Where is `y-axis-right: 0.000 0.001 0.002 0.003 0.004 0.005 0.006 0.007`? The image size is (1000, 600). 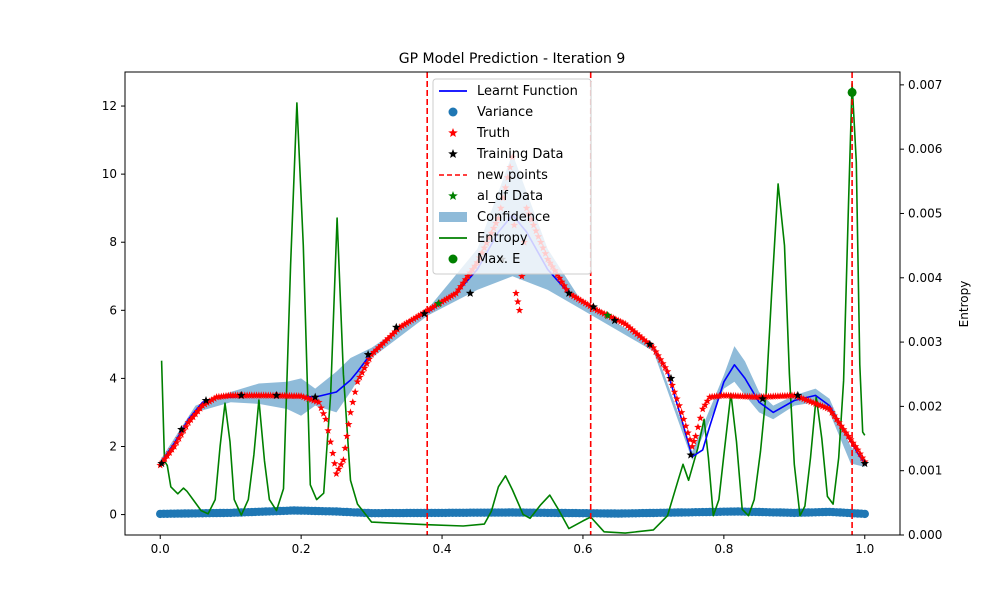 y-axis-right: 0.000 0.001 0.002 0.003 0.004 0.005 0.006 0.007 is located at coordinates (921, 310).